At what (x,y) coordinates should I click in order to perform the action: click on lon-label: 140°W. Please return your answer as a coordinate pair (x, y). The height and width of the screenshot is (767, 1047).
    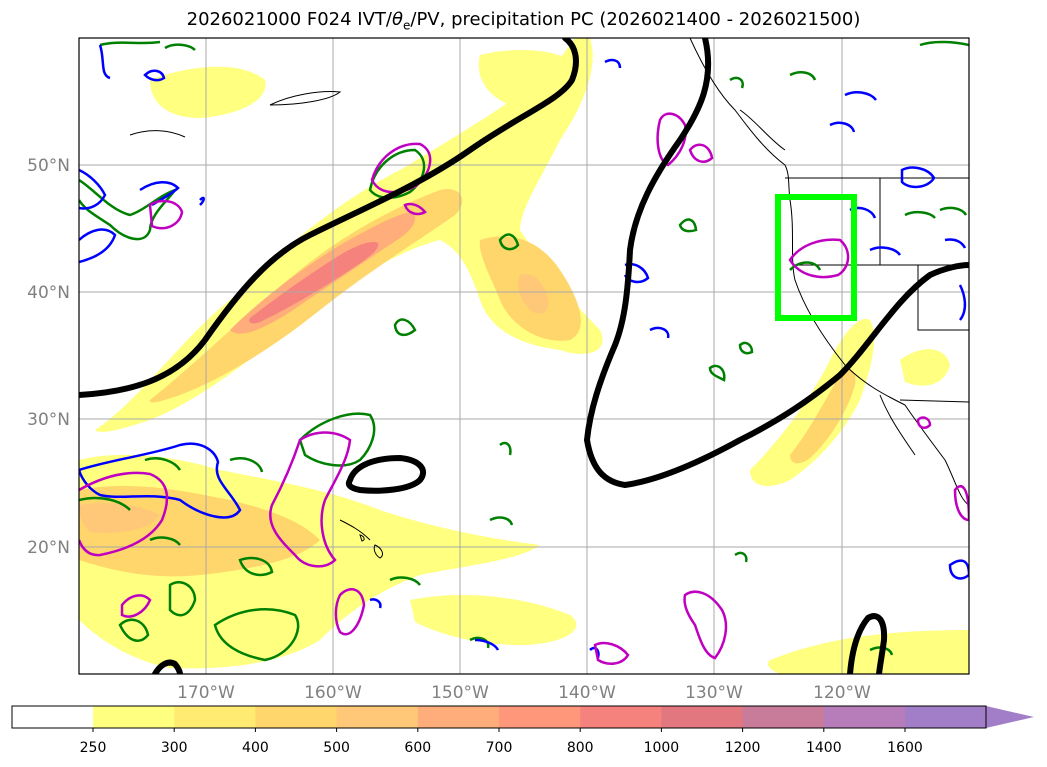
    Looking at the image, I should click on (587, 693).